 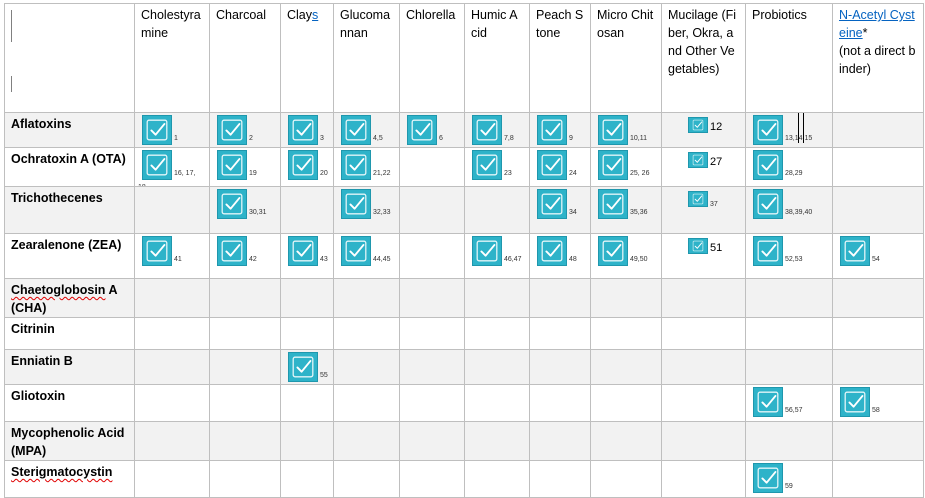 What do you see at coordinates (251, 138) in the screenshot?
I see `reference-superscript: 2` at bounding box center [251, 138].